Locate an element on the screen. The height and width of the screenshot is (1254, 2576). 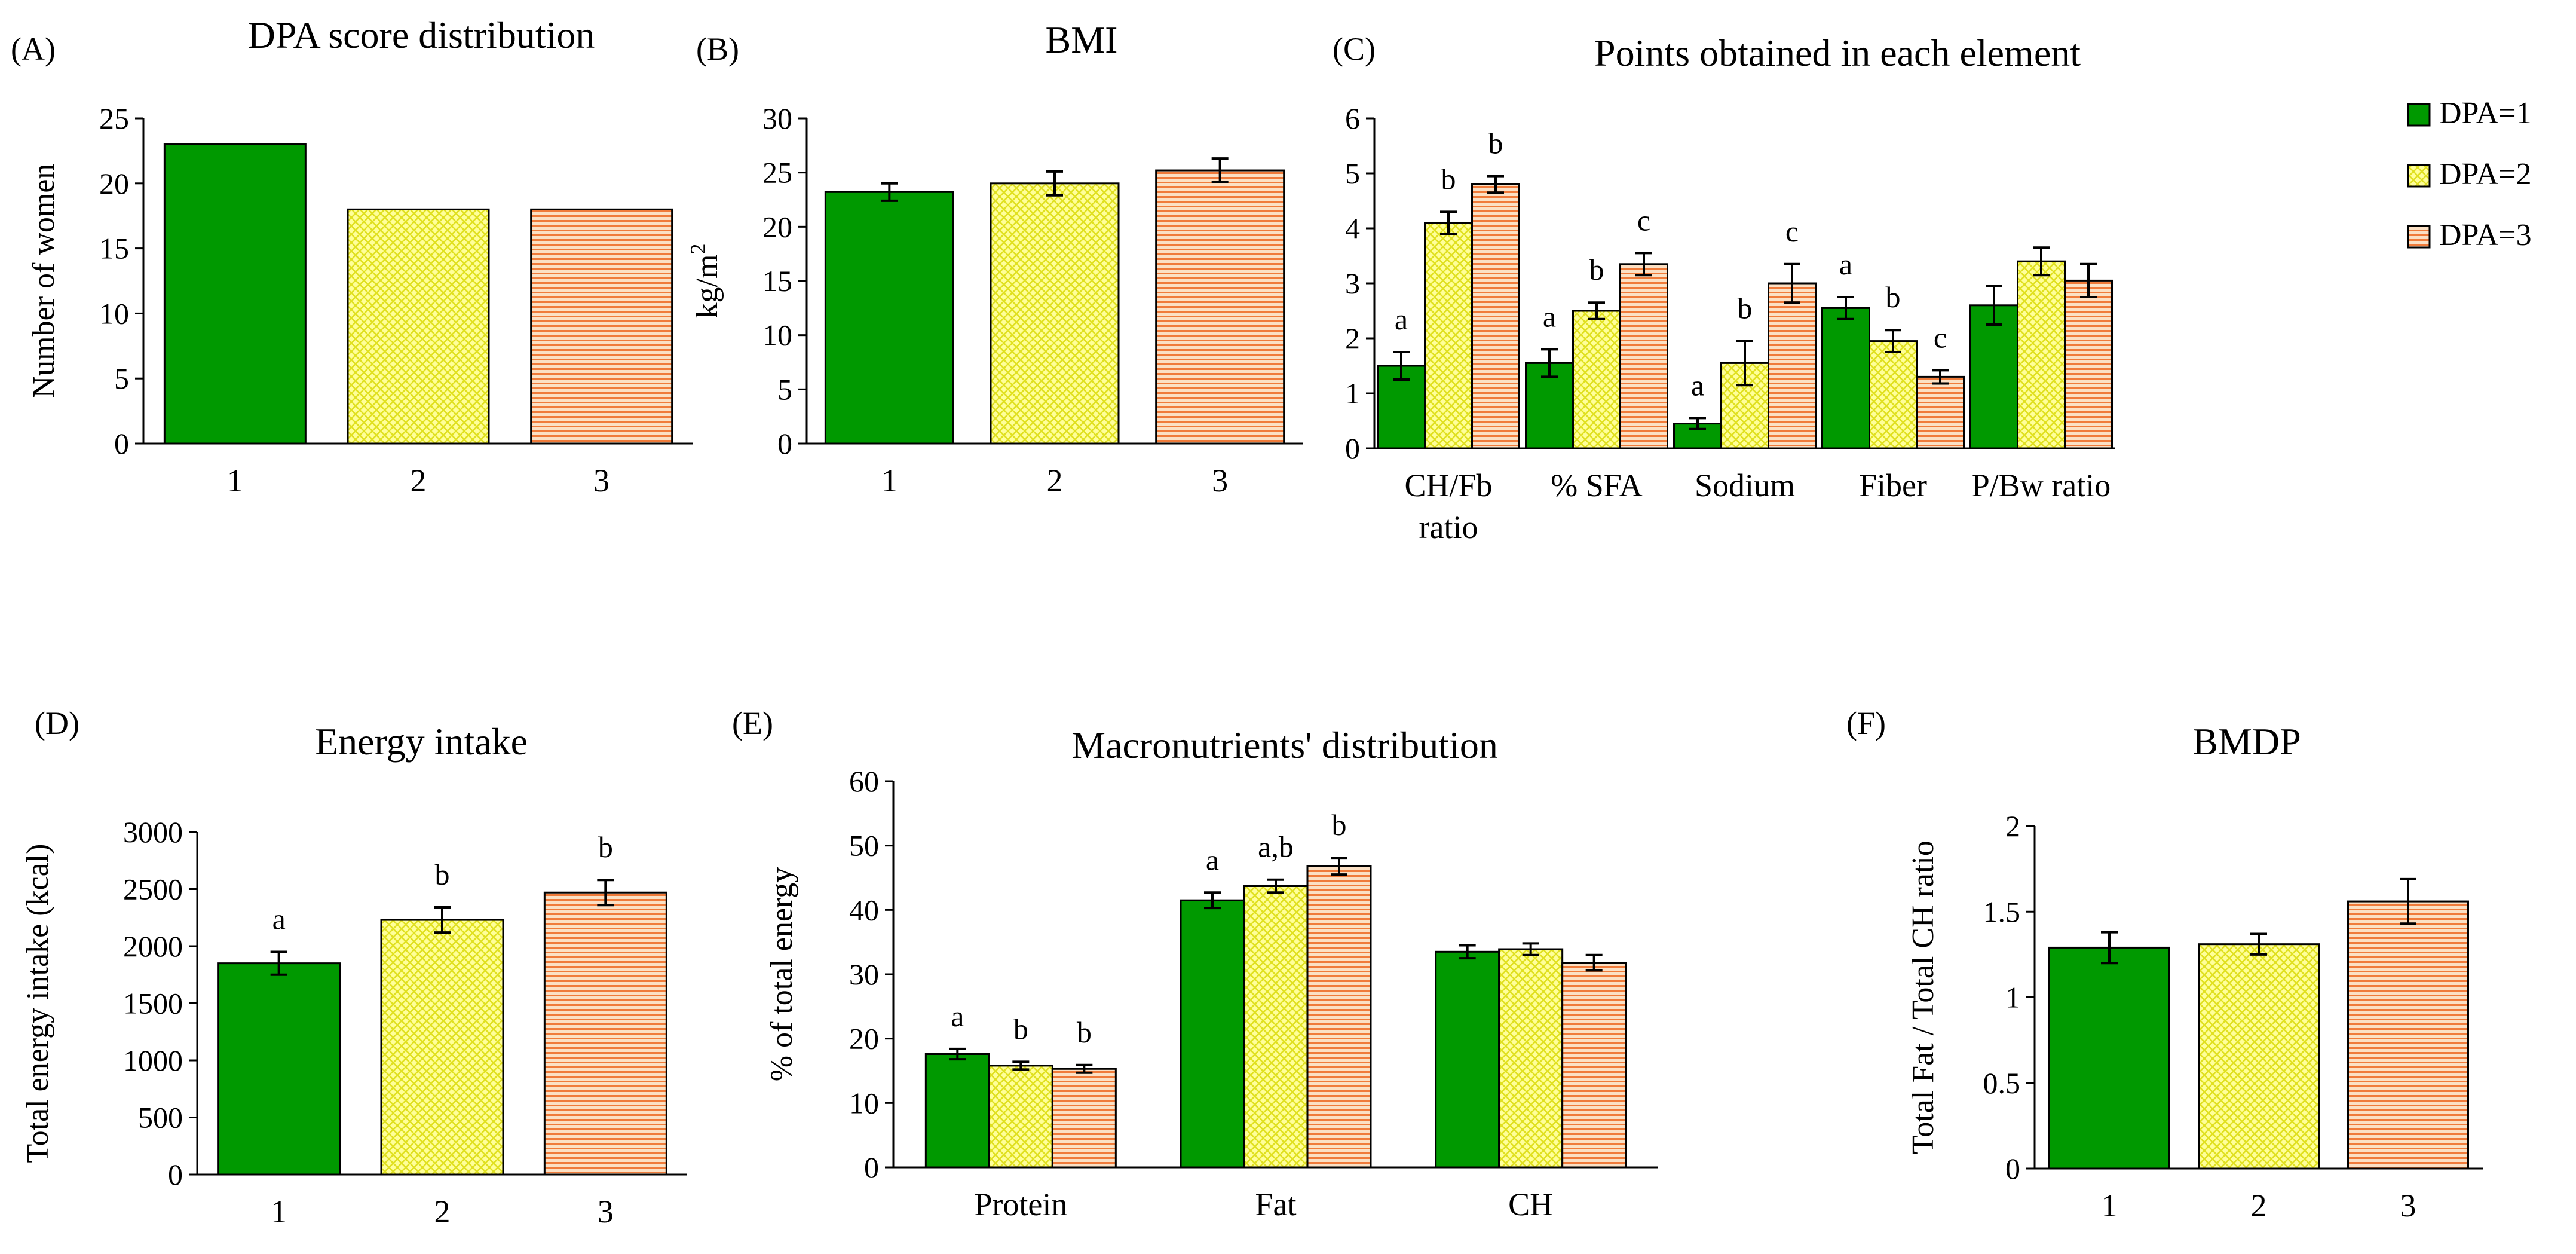
y-axis-label: Number of women is located at coordinates (44, 281).